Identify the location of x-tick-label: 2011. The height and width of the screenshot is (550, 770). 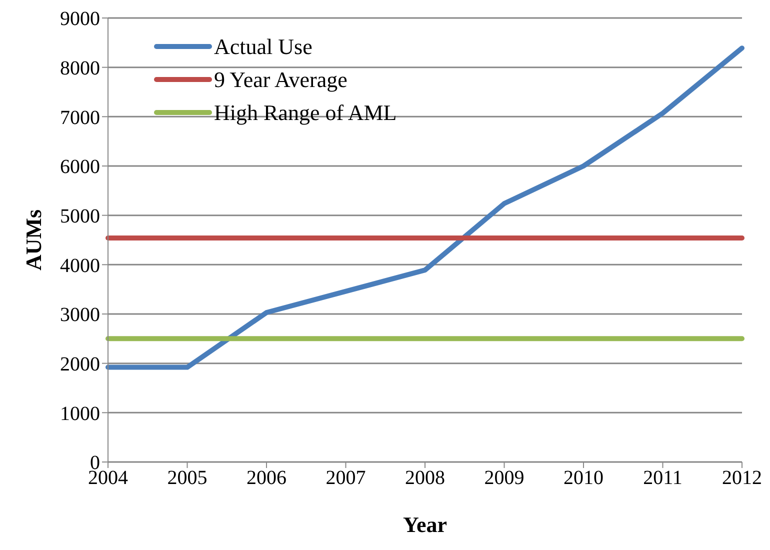
(662, 478).